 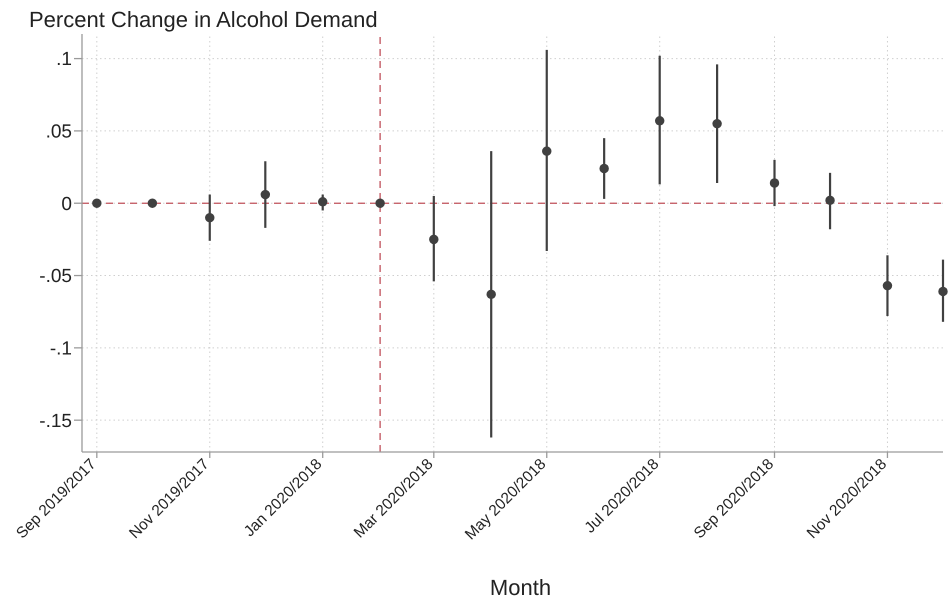 I want to click on y-tick-label: .1, so click(x=64, y=59).